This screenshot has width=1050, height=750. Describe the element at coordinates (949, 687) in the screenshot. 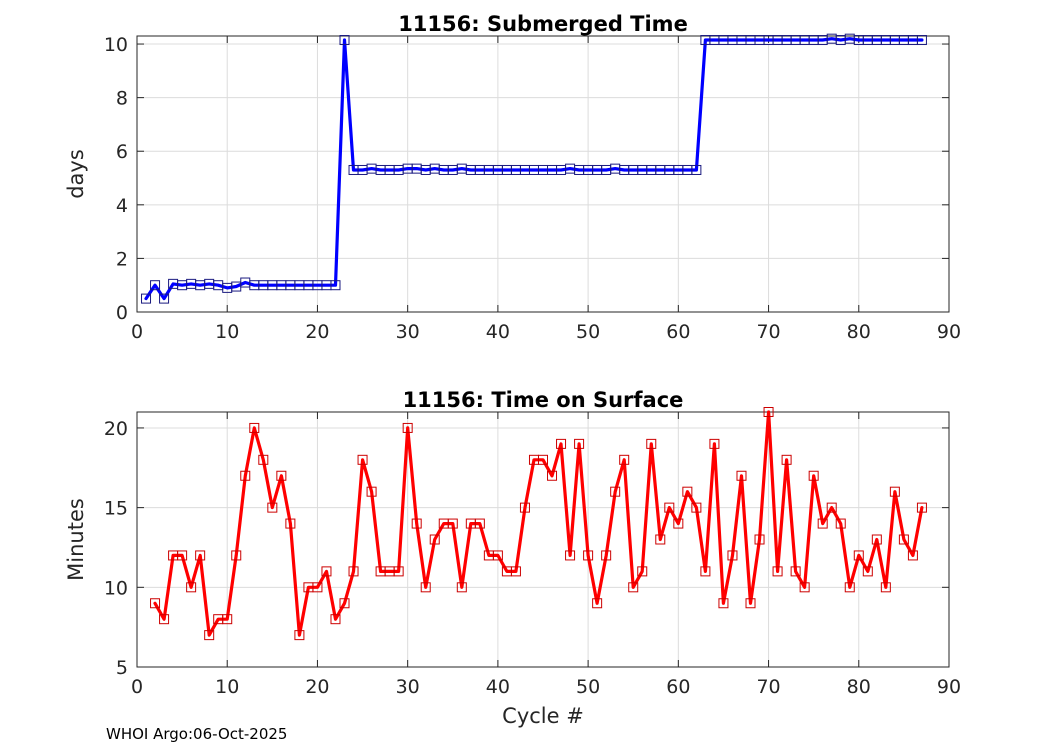

I see `surface-x-tick-label: 90` at that location.